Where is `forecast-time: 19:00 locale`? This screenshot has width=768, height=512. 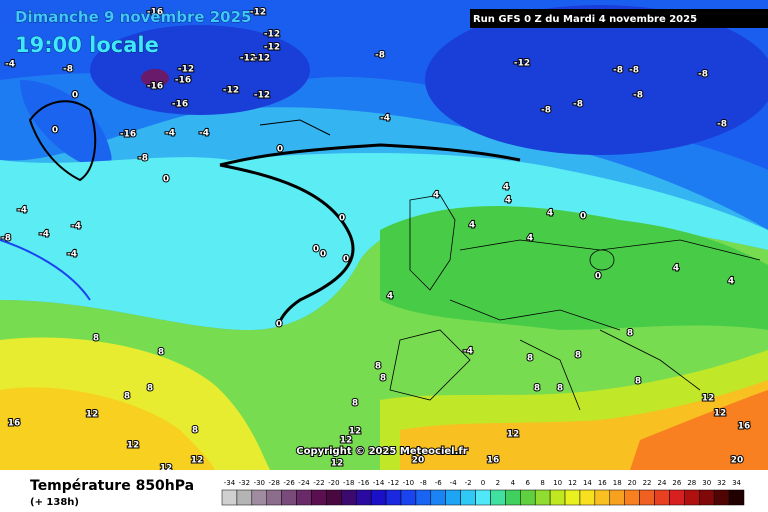 forecast-time: 19:00 locale is located at coordinates (87, 45).